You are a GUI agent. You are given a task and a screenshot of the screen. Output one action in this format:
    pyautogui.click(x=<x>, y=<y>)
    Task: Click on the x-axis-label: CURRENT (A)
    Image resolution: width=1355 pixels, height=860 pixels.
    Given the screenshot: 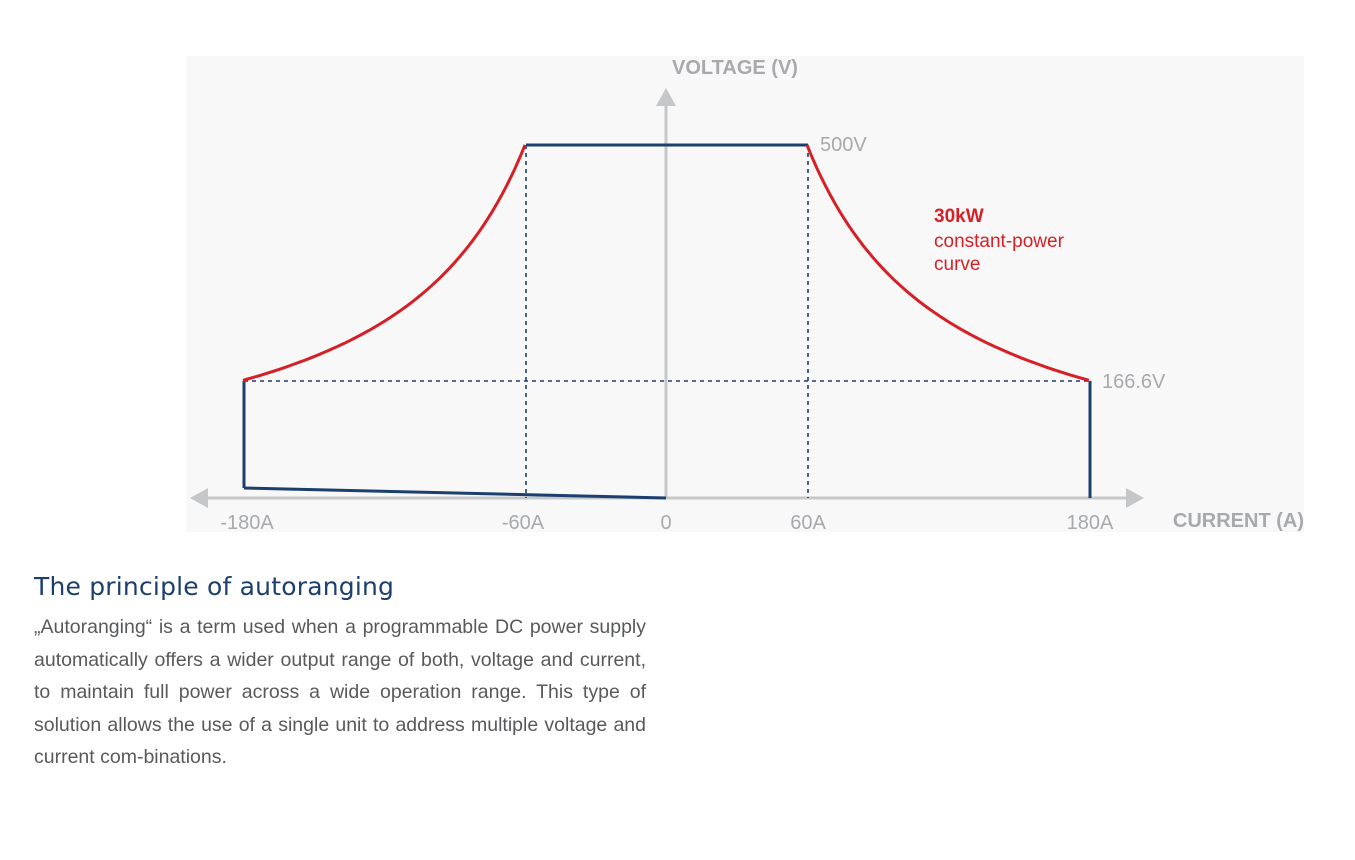 What is the action you would take?
    pyautogui.click(x=1238, y=521)
    